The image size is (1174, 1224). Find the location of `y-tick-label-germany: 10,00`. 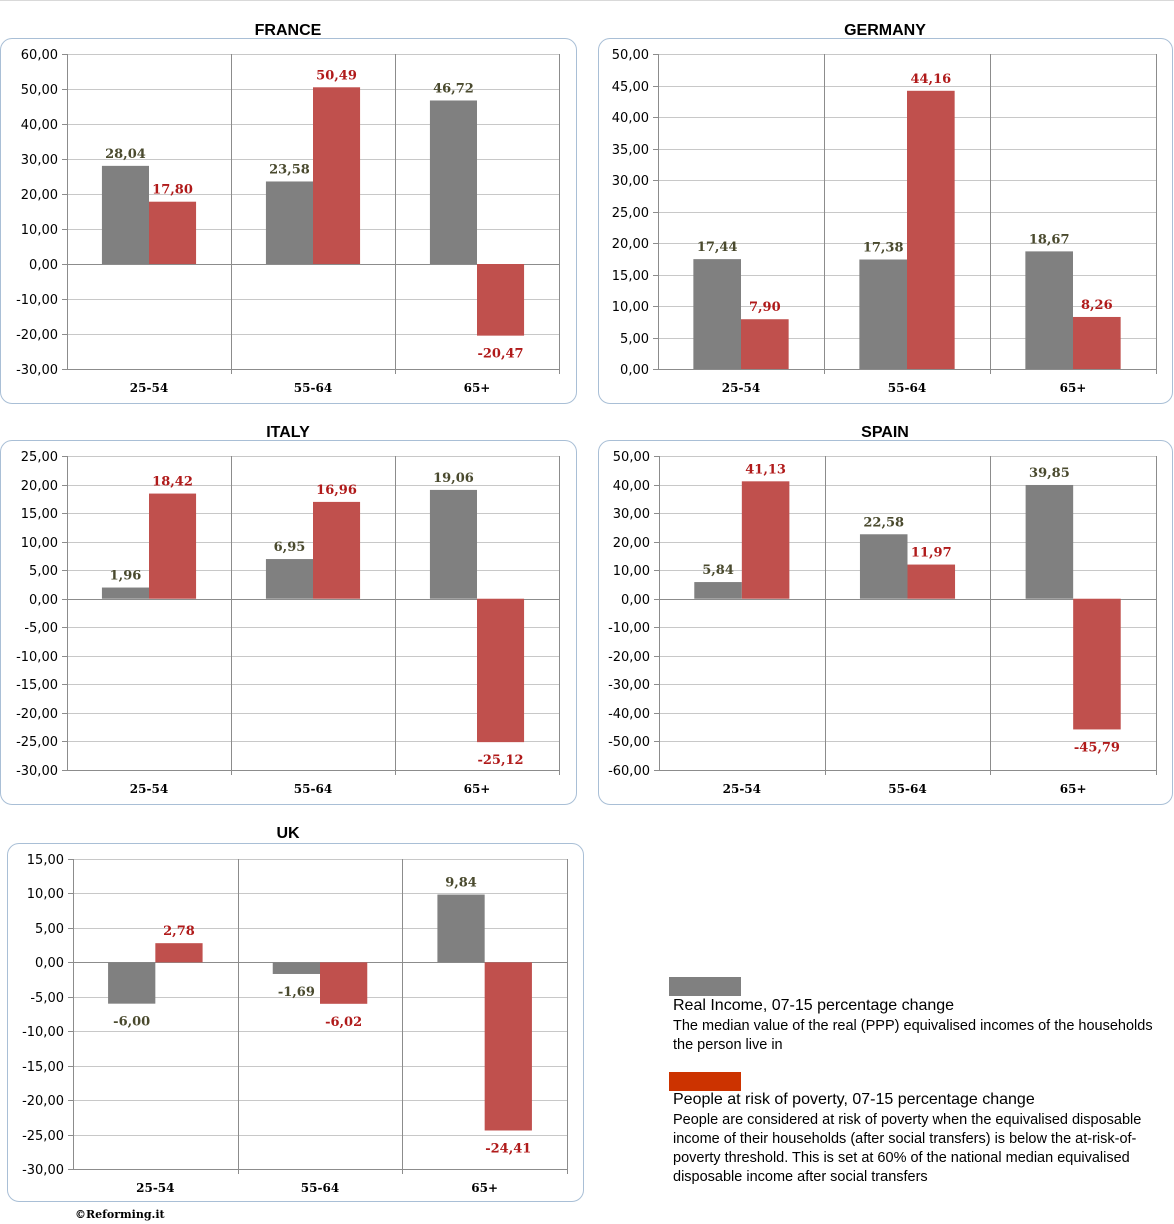

y-tick-label-germany: 10,00 is located at coordinates (630, 307).